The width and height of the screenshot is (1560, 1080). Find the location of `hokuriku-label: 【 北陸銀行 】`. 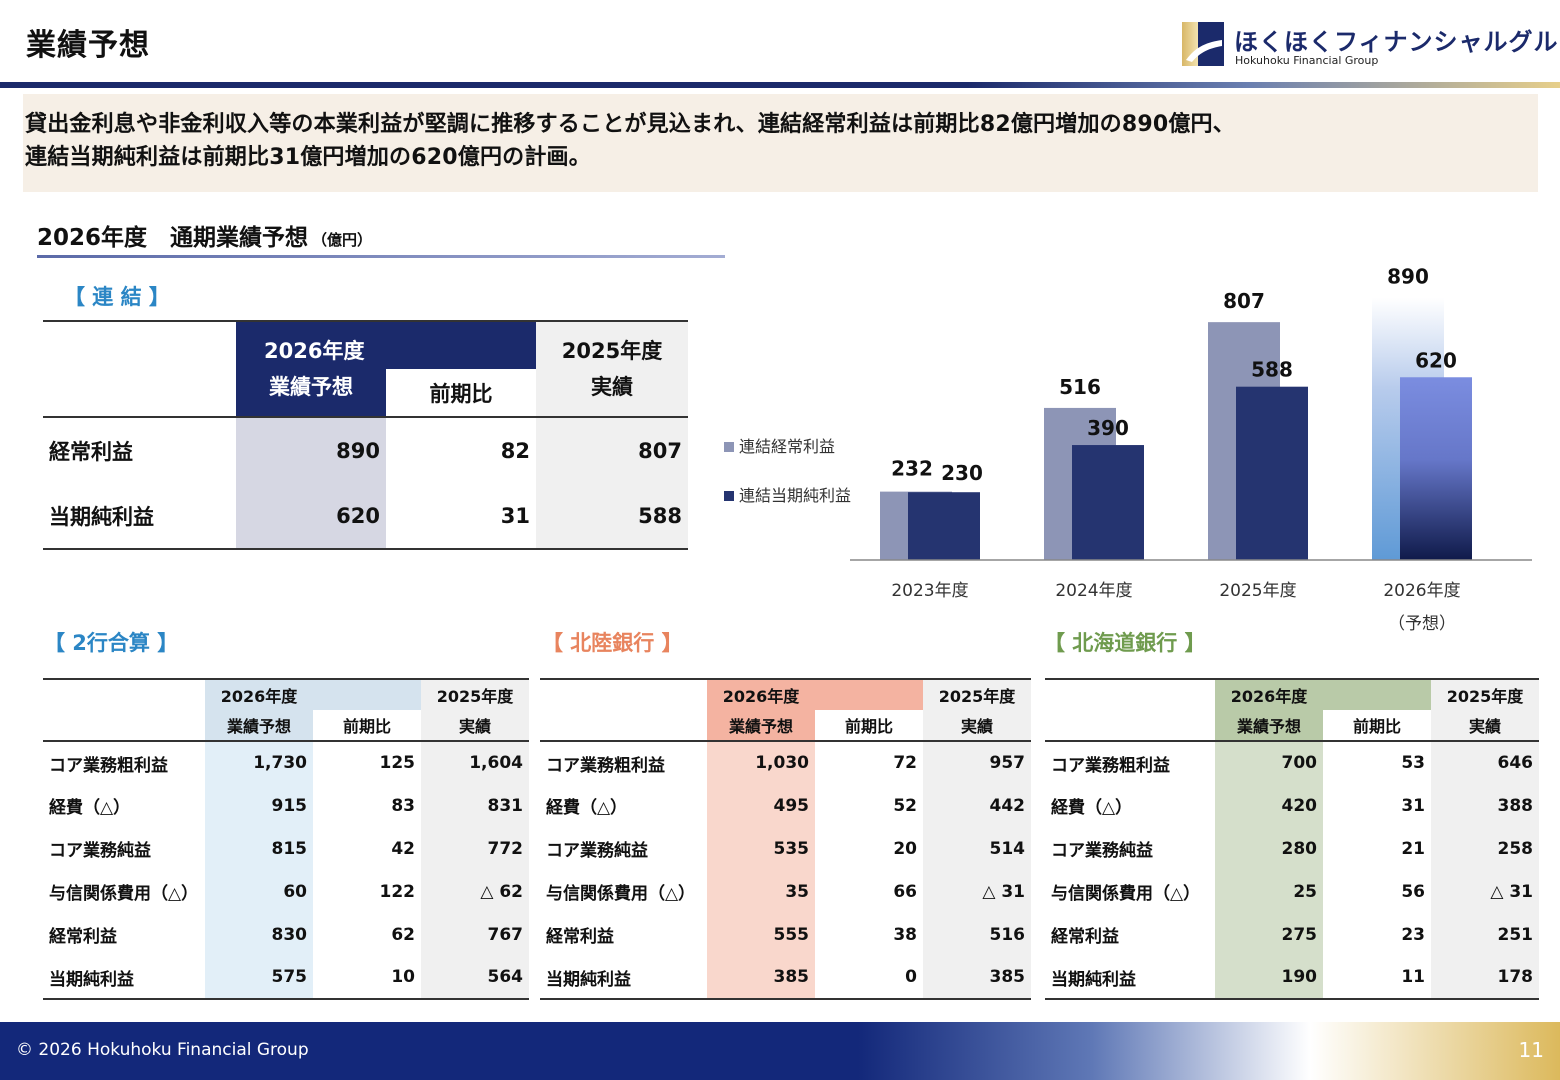

hokuriku-label: 【 北陸銀行 】 is located at coordinates (612, 642).